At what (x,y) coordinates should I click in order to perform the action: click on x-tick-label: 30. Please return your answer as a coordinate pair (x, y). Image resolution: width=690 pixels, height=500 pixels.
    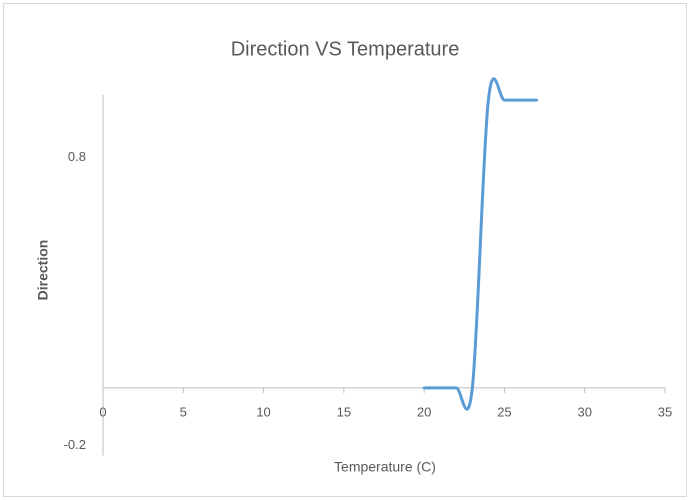
    Looking at the image, I should click on (584, 411).